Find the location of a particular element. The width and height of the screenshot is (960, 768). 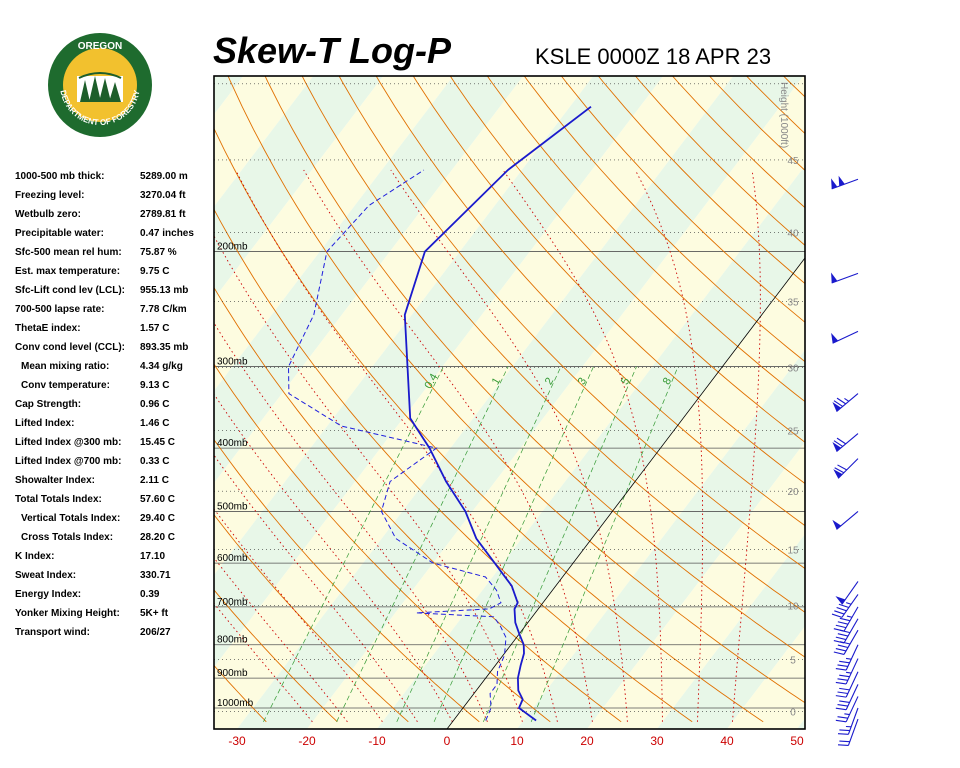

mixing-ratio-label: 5 is located at coordinates (625, 381).